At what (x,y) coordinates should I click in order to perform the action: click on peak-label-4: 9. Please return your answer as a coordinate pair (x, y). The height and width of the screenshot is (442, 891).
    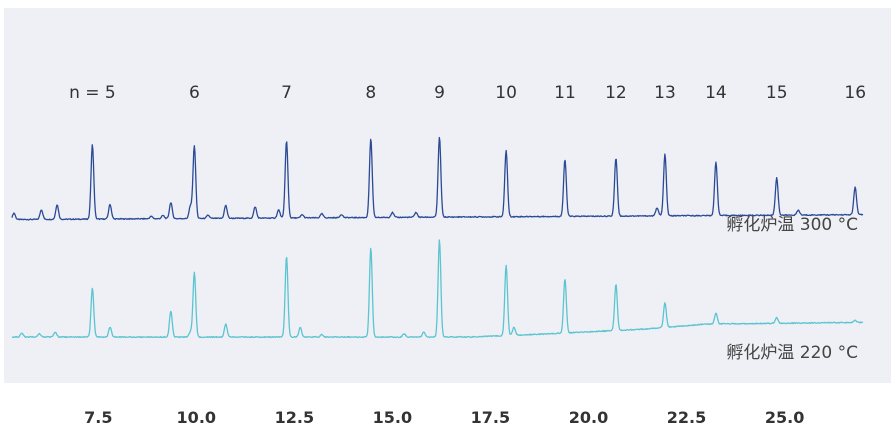
    Looking at the image, I should click on (439, 93).